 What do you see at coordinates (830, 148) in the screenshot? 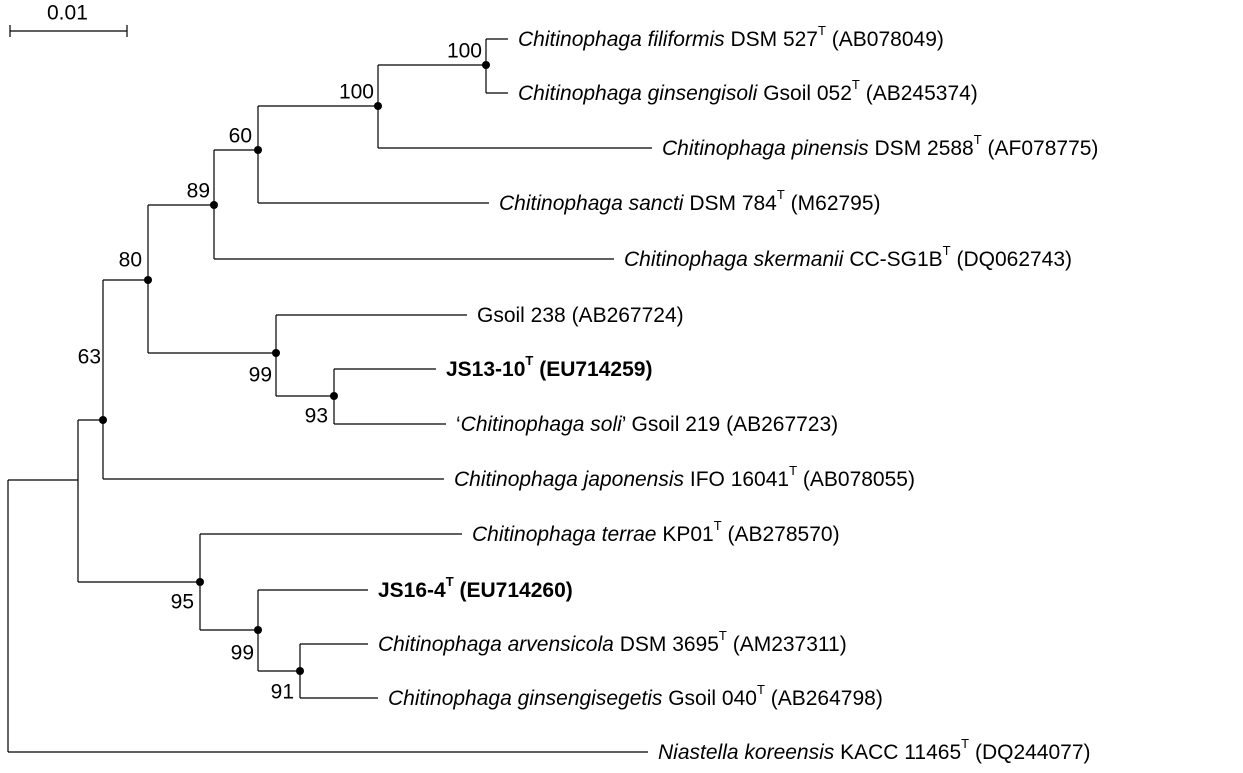
I see `species-epithet: pinensis` at bounding box center [830, 148].